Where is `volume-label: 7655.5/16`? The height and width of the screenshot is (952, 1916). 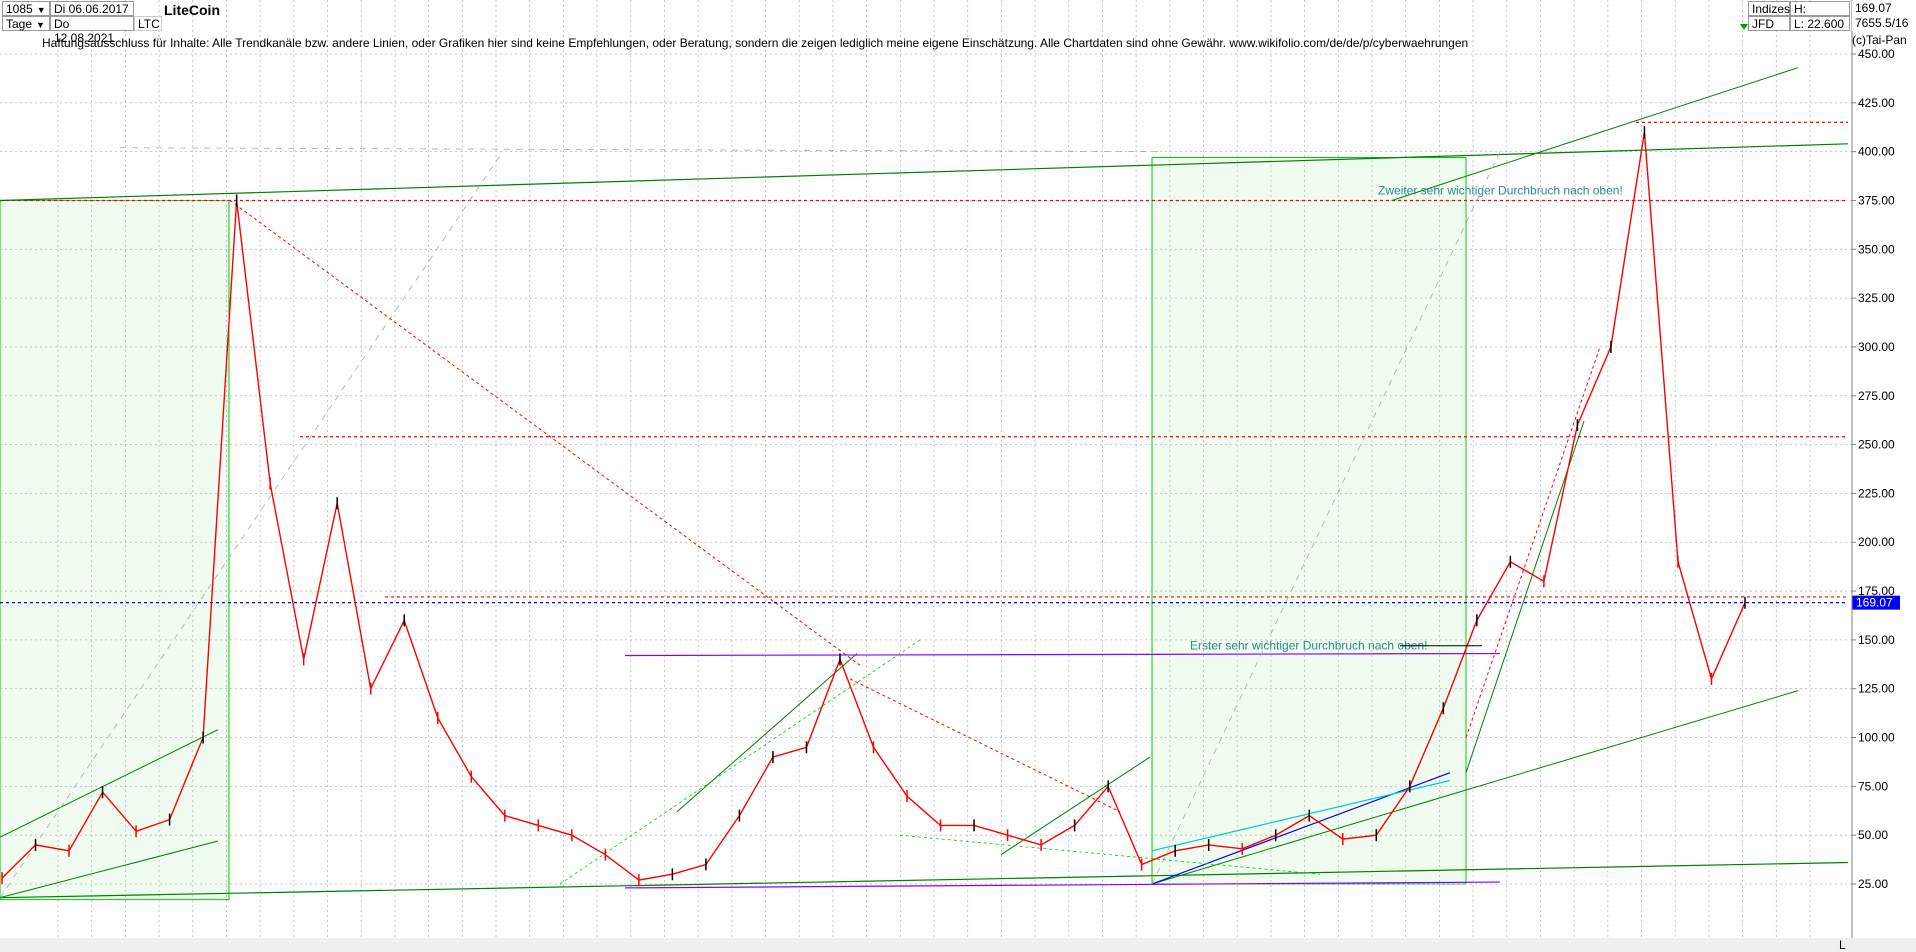 volume-label: 7655.5/16 is located at coordinates (1884, 23).